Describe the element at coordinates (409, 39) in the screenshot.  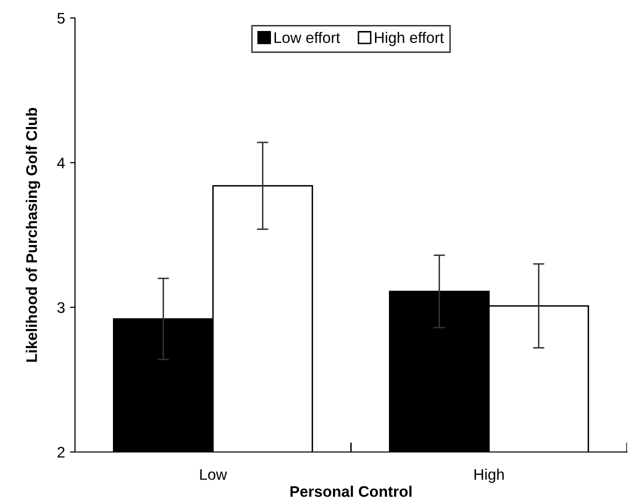
I see `legend-label: High effort` at that location.